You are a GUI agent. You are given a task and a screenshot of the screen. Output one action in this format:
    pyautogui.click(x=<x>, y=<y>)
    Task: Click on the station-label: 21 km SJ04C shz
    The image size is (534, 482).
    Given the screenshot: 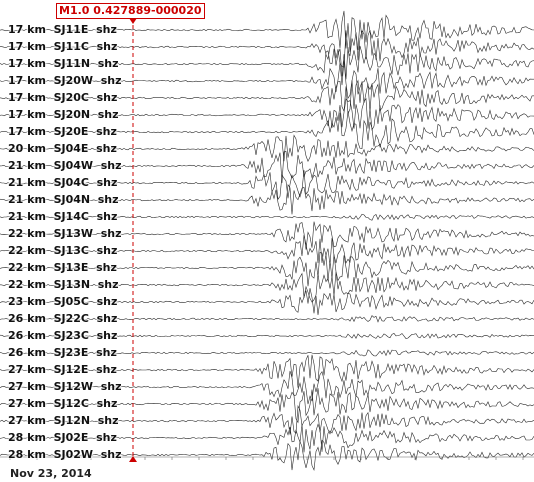 What is the action you would take?
    pyautogui.click(x=63, y=182)
    